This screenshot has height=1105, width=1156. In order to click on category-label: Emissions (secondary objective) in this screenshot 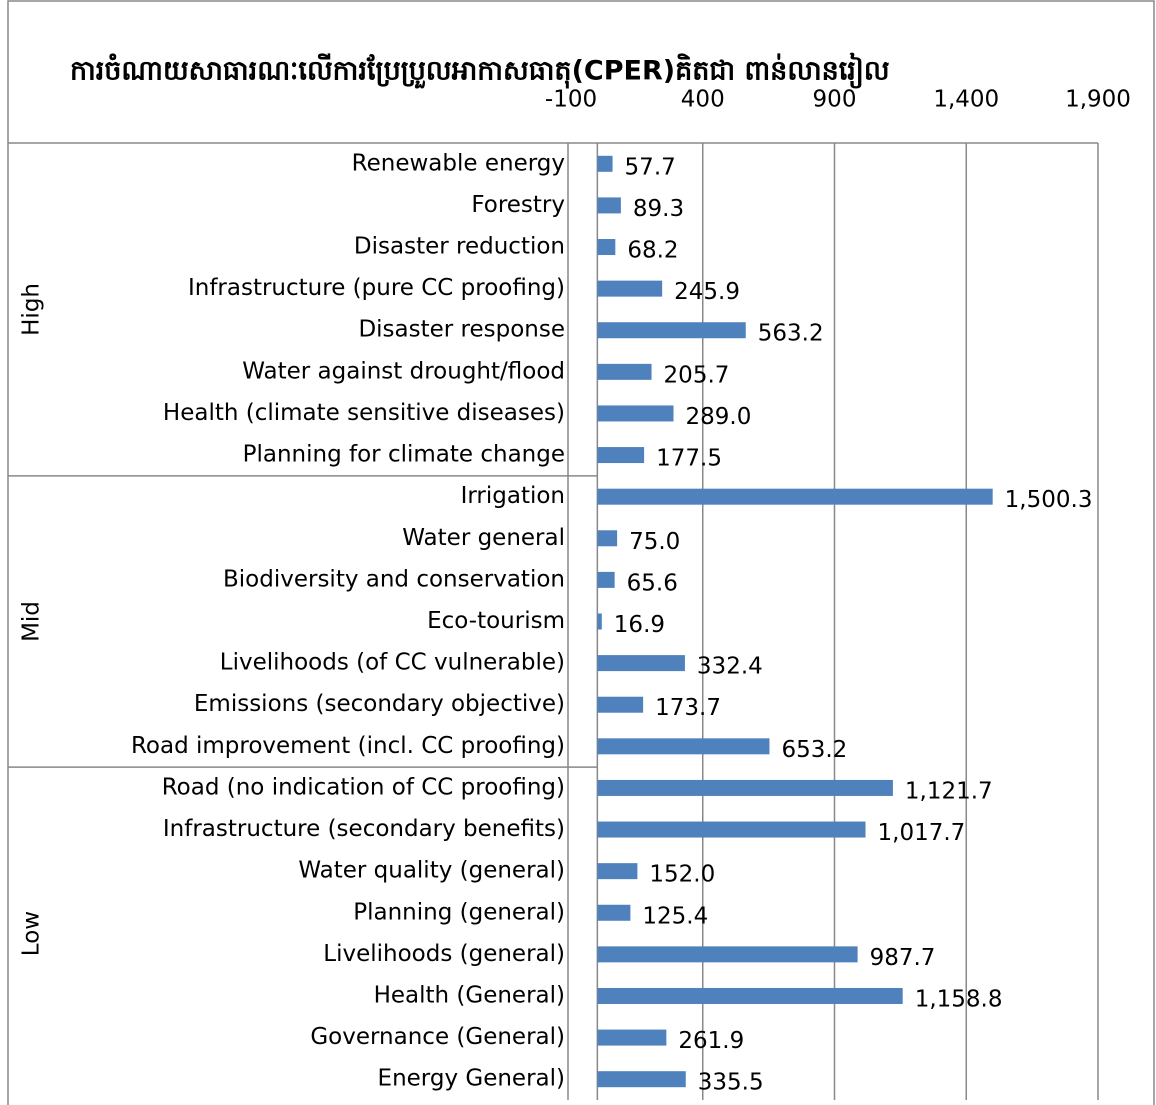, I will do `click(379, 704)`.